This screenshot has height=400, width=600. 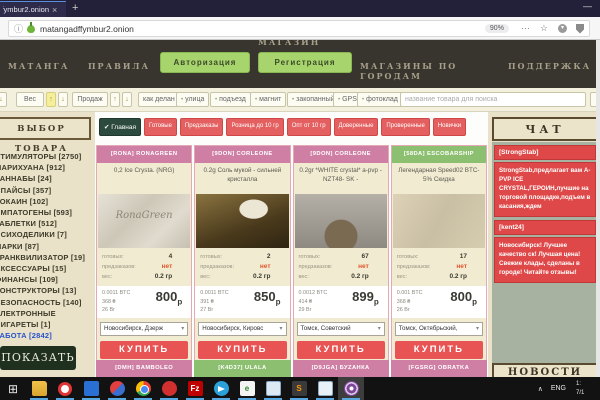 I want to click on vendor-link: [RONA] RONAGREEN, so click(x=144, y=154).